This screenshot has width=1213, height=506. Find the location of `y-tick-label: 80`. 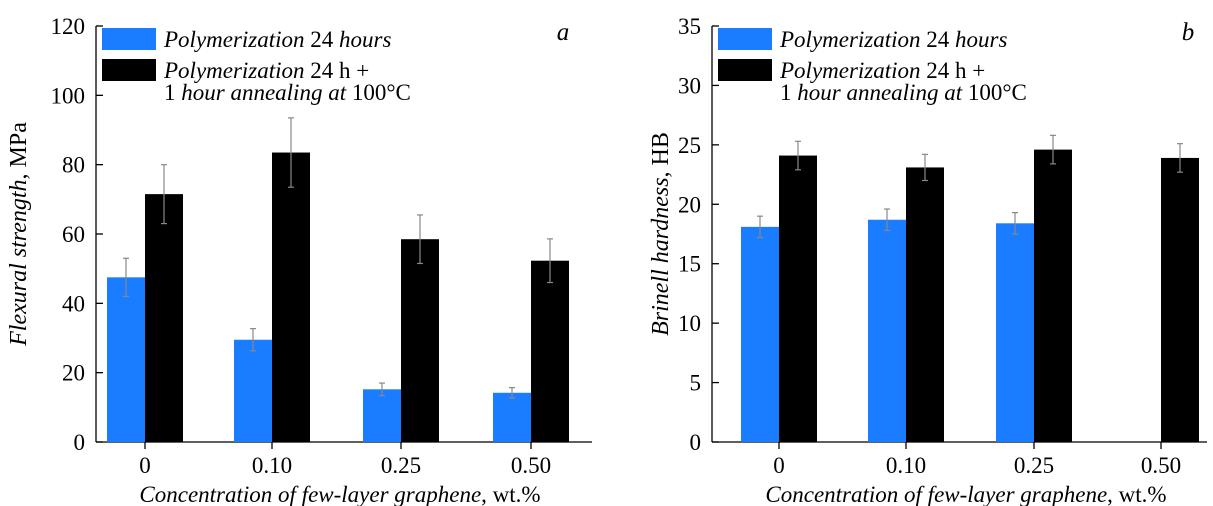

y-tick-label: 80 is located at coordinates (73, 165).